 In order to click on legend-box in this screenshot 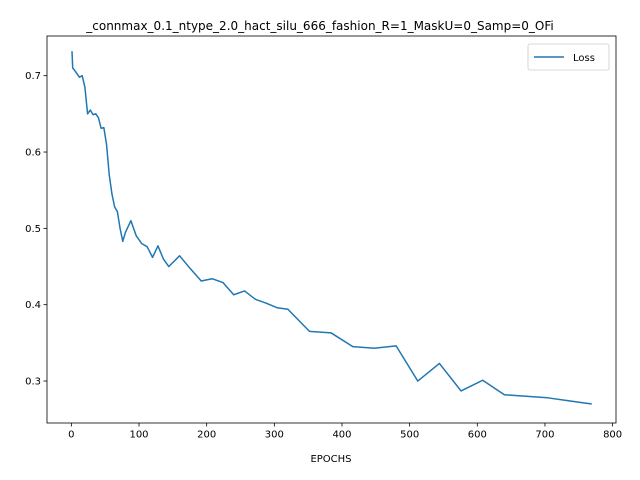, I will do `click(568, 57)`.